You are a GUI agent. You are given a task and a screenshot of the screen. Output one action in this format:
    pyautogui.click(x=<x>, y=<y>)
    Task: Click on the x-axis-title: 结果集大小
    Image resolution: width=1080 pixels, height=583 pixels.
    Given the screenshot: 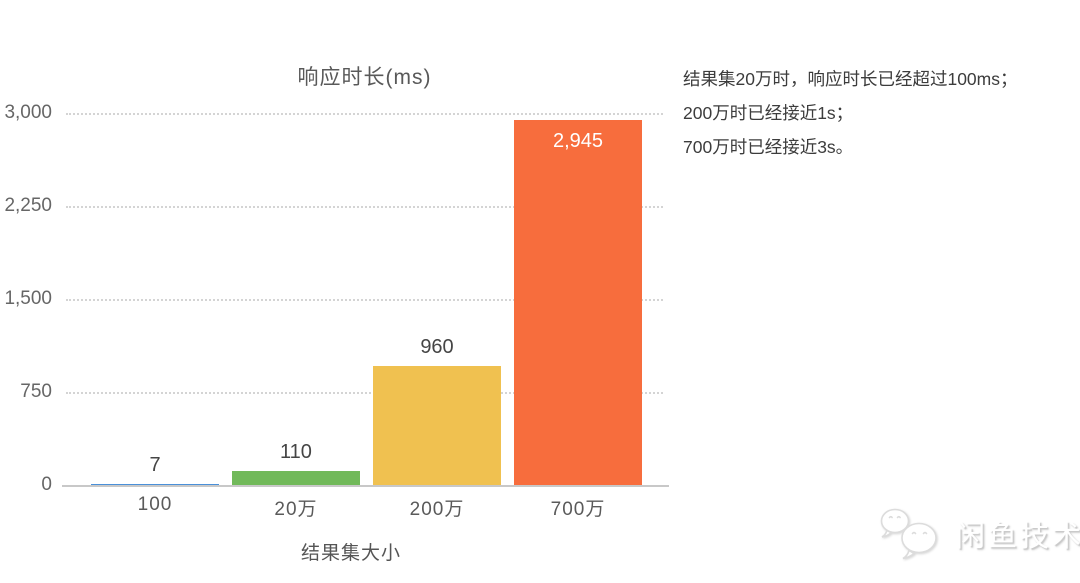 What is the action you would take?
    pyautogui.click(x=350, y=553)
    